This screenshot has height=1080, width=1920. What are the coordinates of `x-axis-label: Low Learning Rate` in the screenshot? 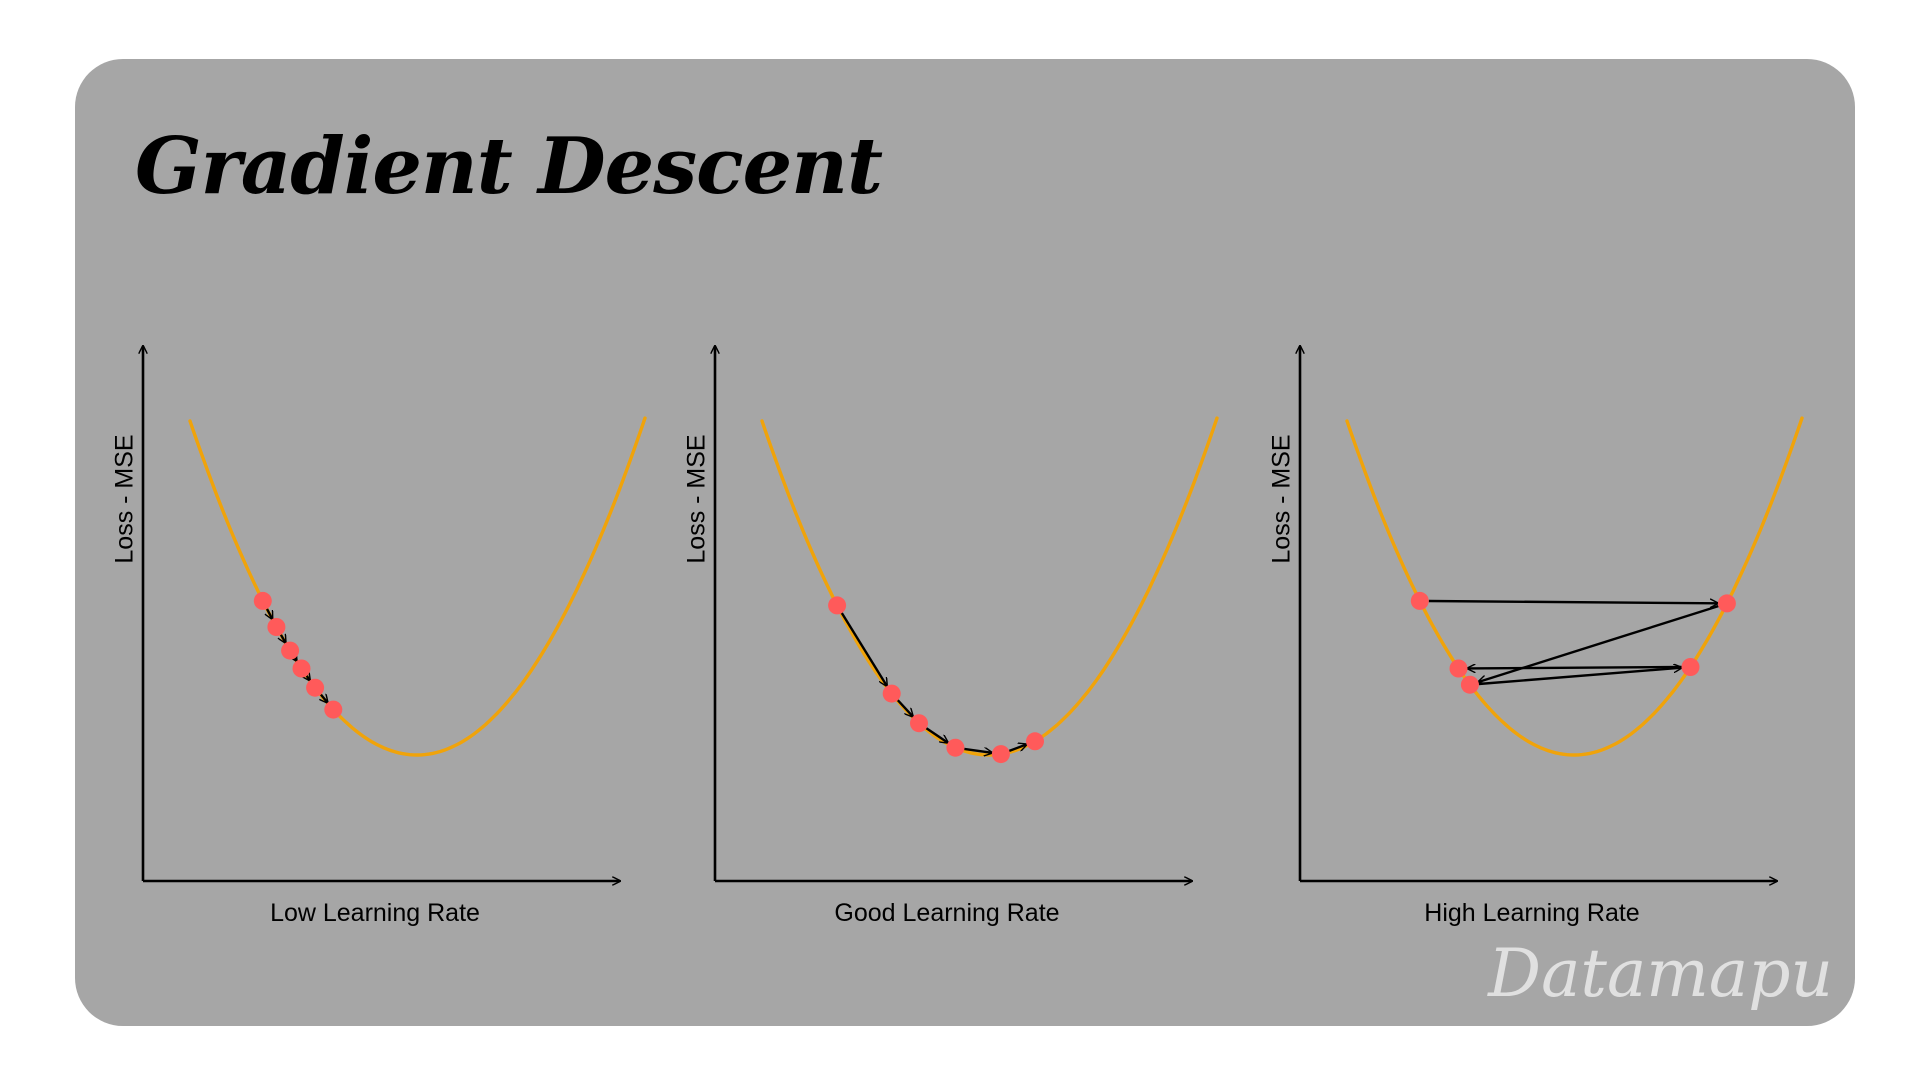 It's located at (375, 913).